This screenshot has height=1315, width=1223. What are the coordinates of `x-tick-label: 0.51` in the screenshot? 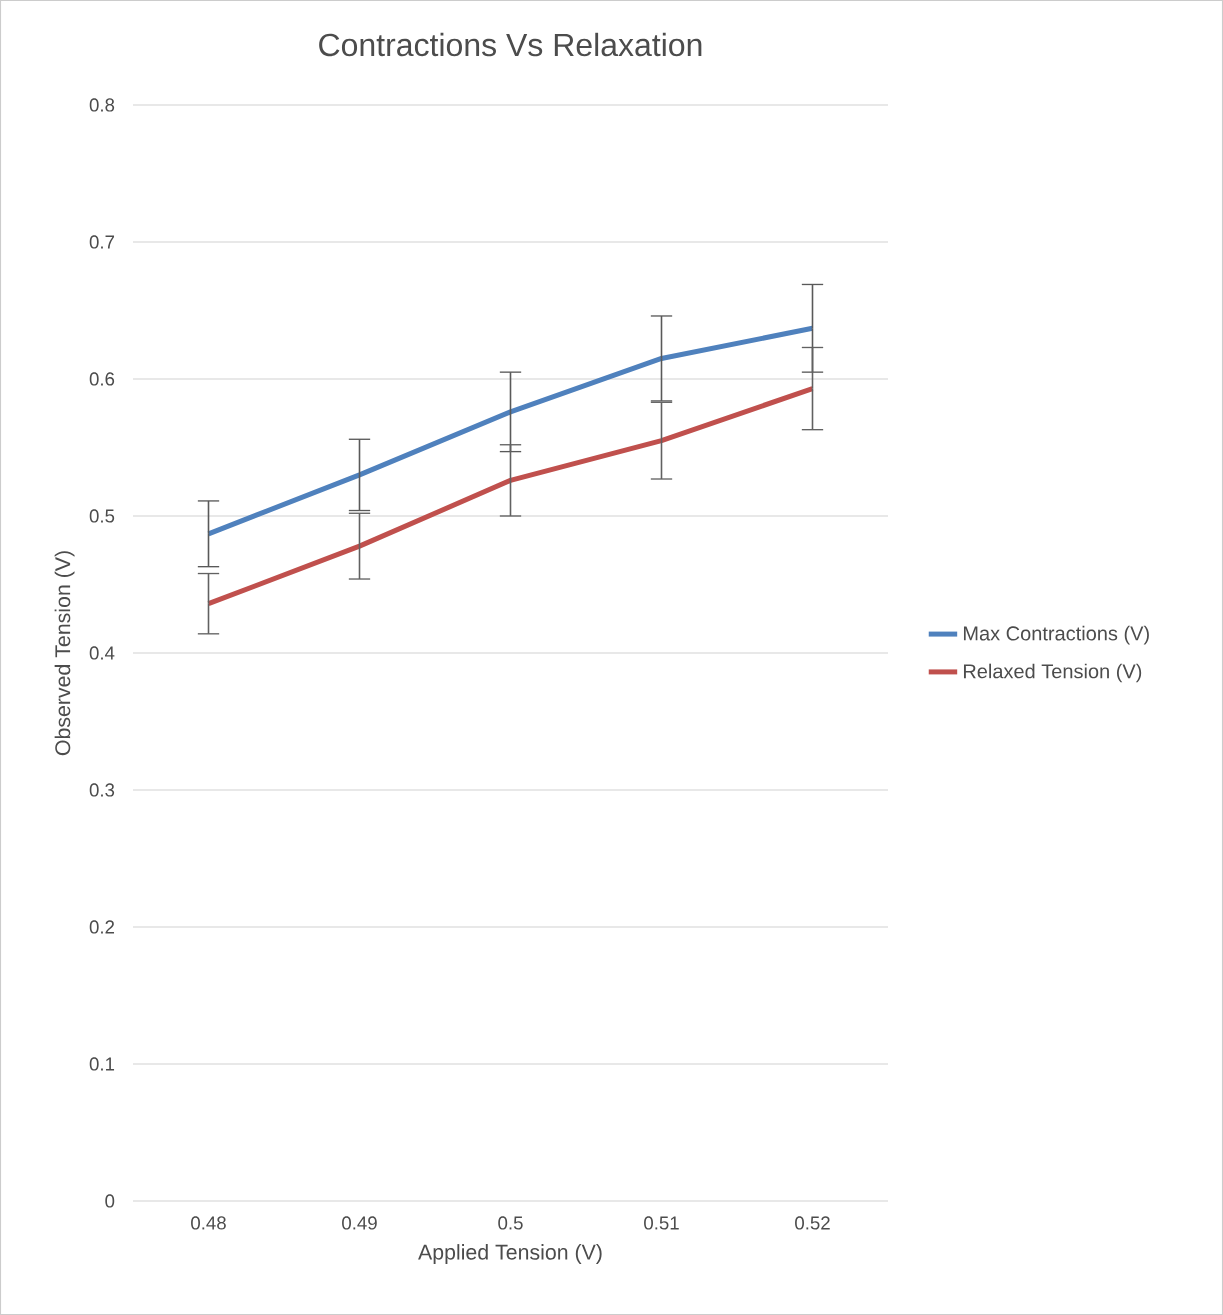 It's located at (661, 1223).